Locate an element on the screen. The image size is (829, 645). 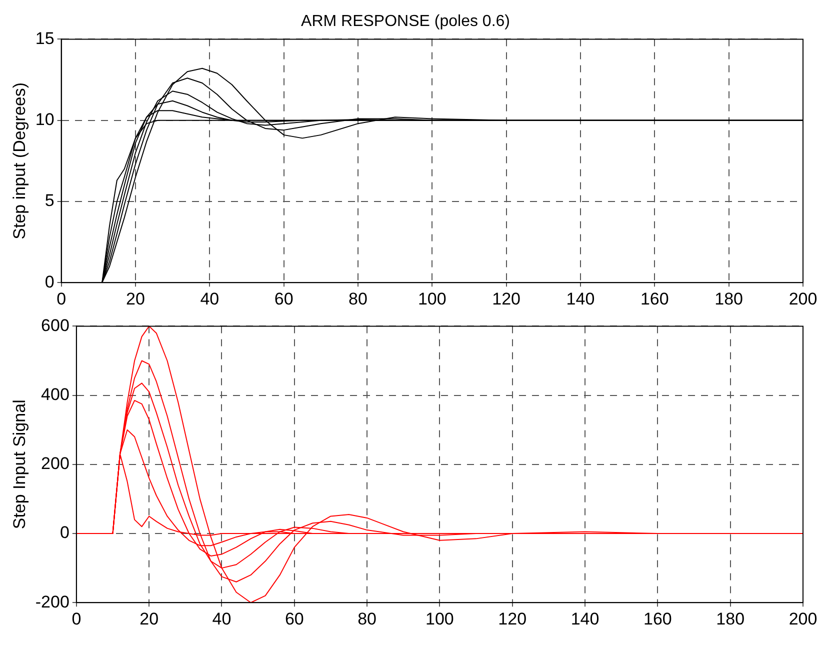
chart-title: ARM RESPONSE (poles 0.6) is located at coordinates (405, 21).